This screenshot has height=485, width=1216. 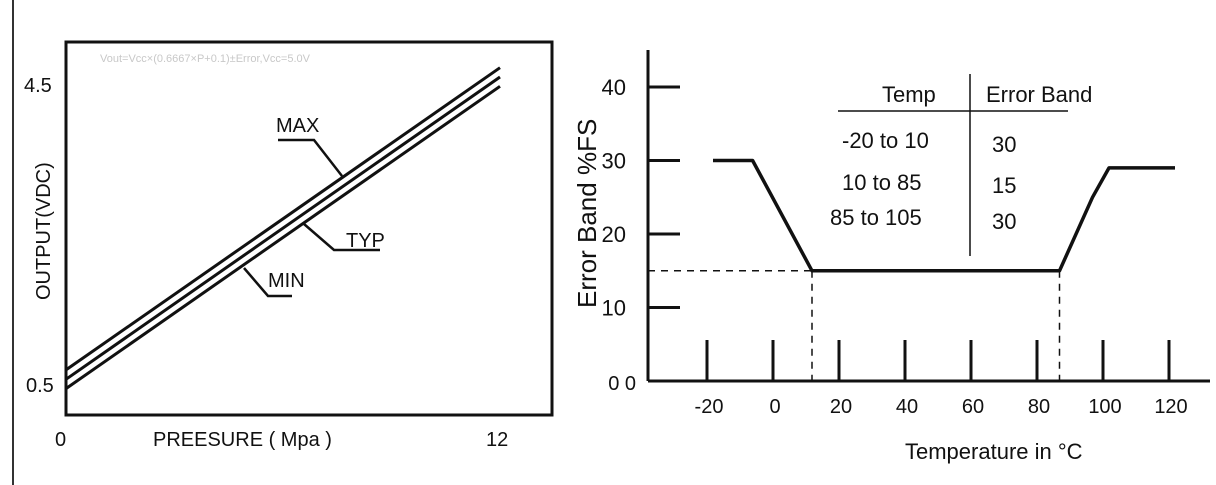 I want to click on min-callout-line, so click(x=267, y=282).